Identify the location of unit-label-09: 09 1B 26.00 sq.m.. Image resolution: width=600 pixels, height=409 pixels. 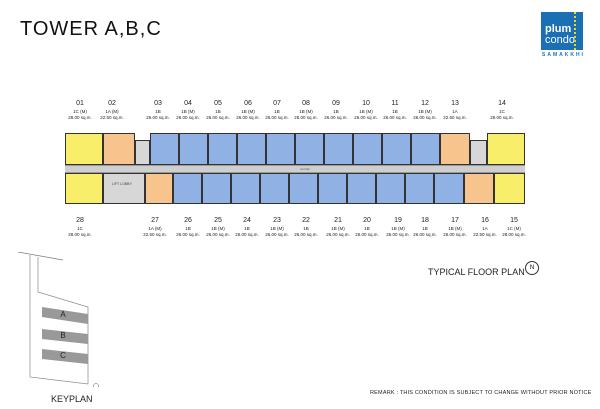
(336, 110).